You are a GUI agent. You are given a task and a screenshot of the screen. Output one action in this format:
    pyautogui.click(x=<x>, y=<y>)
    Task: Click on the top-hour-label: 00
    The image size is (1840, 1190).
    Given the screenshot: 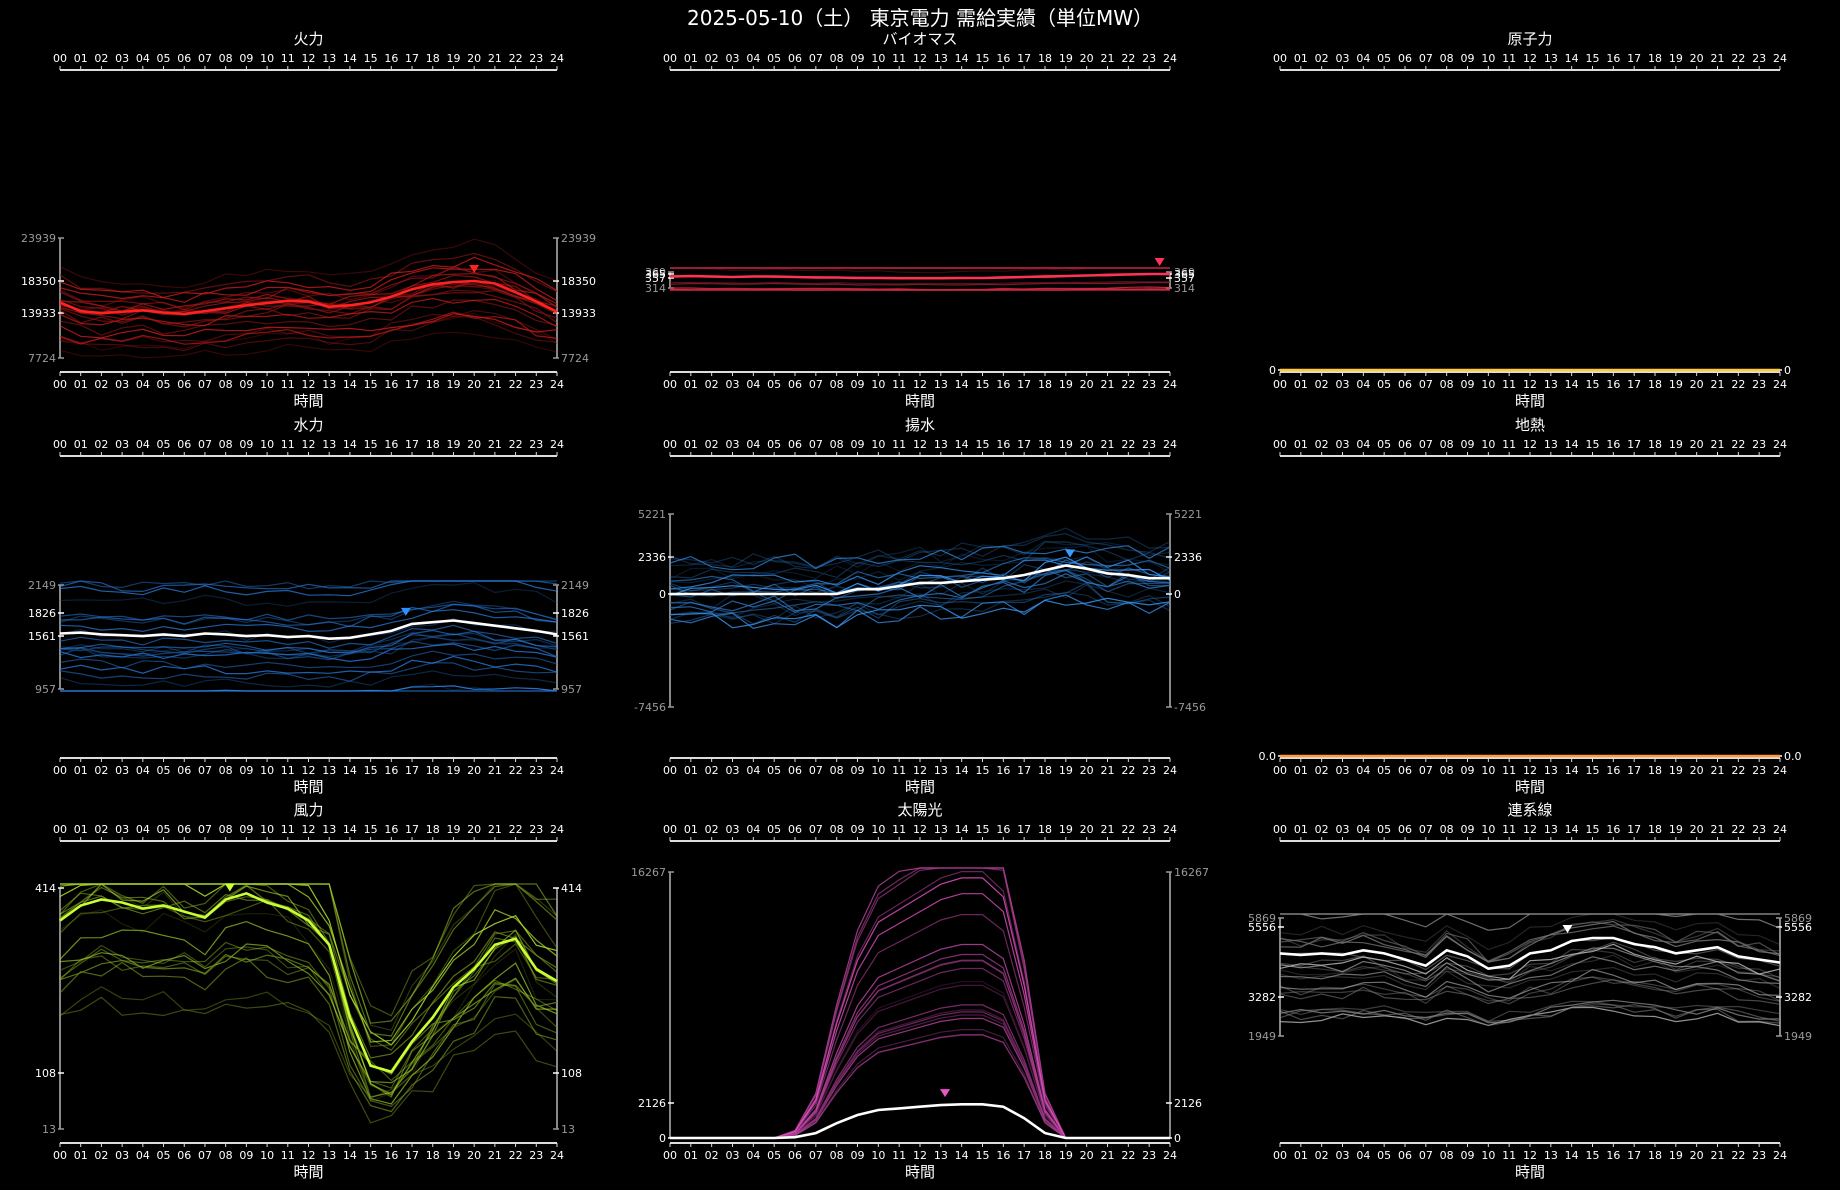 What is the action you would take?
    pyautogui.click(x=60, y=58)
    